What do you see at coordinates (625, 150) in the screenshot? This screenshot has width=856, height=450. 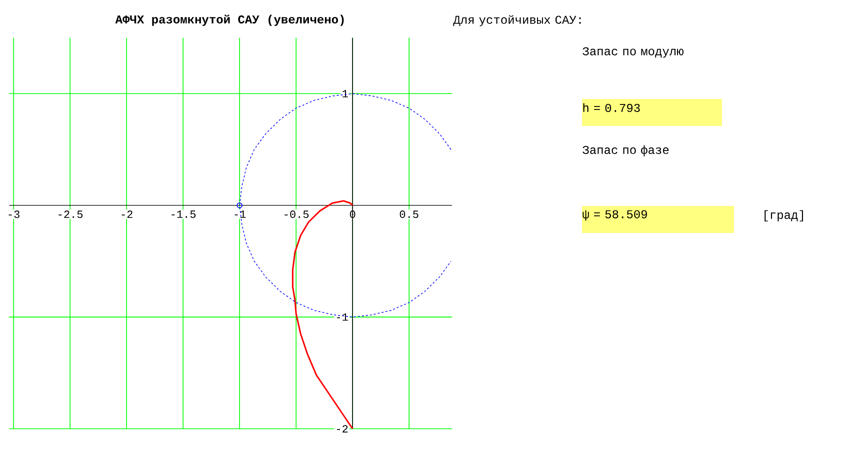 I see `text: Запас по фазе` at bounding box center [625, 150].